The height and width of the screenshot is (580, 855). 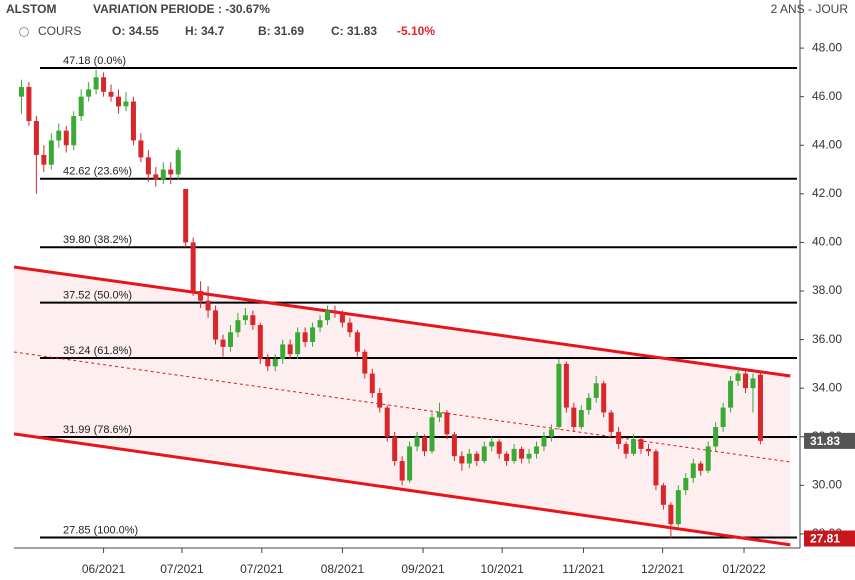 I want to click on chart-subtitle: VARIATION PERIODE : -30.67%, so click(x=181, y=9).